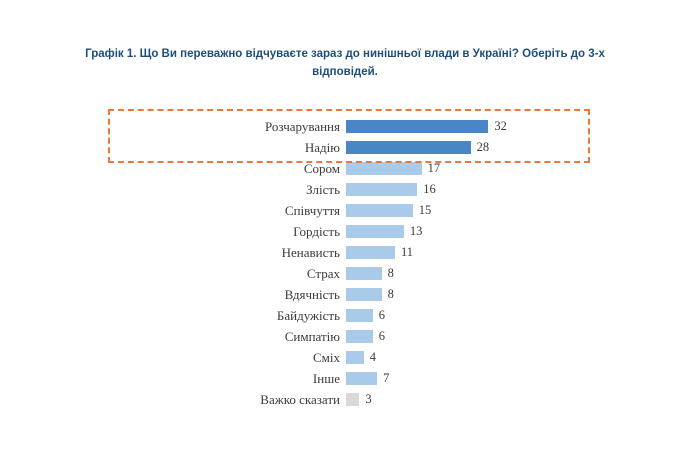  I want to click on chart-row: Вдячність 8, so click(370, 294).